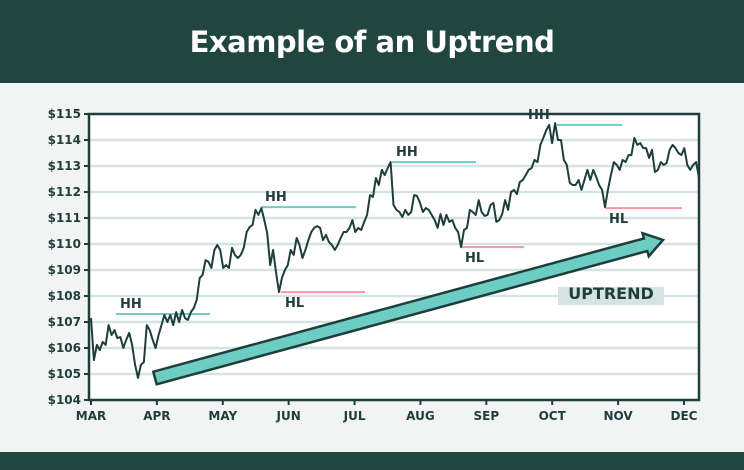 The image size is (744, 470). I want to click on y-tick-label: $112, so click(64, 192).